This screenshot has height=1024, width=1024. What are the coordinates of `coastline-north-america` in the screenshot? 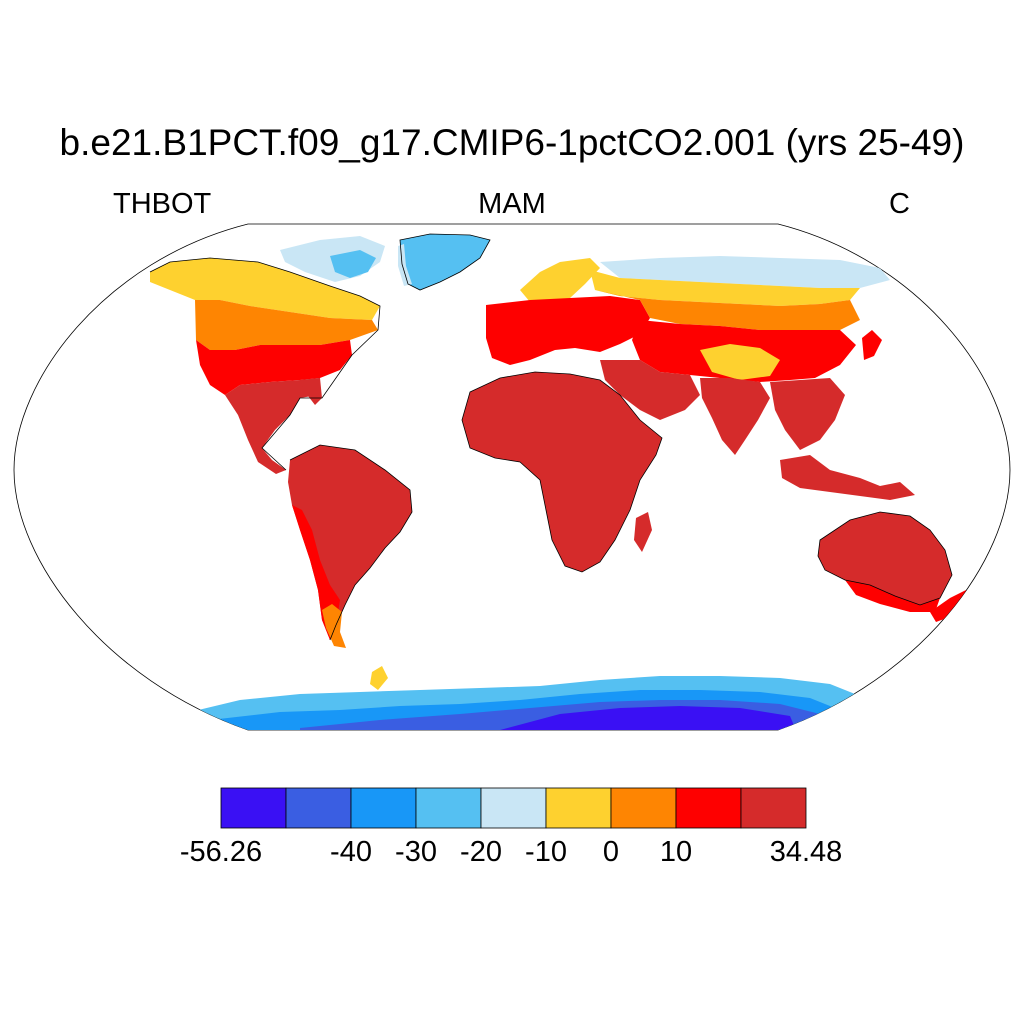 It's located at (265, 364).